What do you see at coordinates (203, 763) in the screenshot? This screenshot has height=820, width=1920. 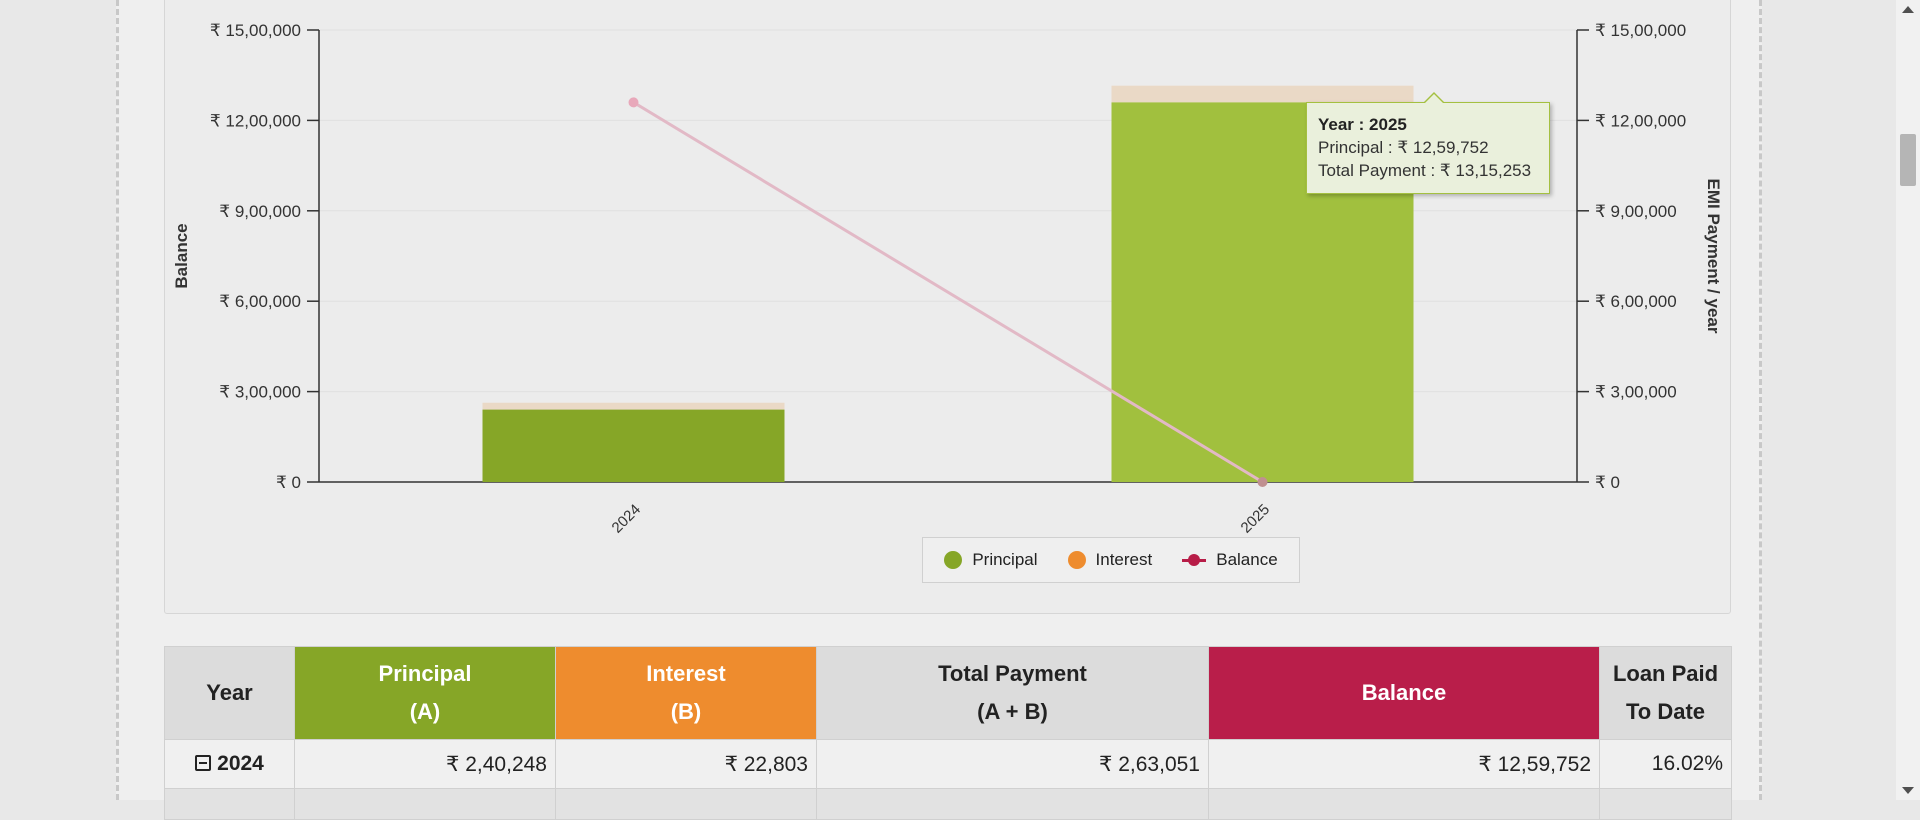 I see `collapse-minus-icon` at bounding box center [203, 763].